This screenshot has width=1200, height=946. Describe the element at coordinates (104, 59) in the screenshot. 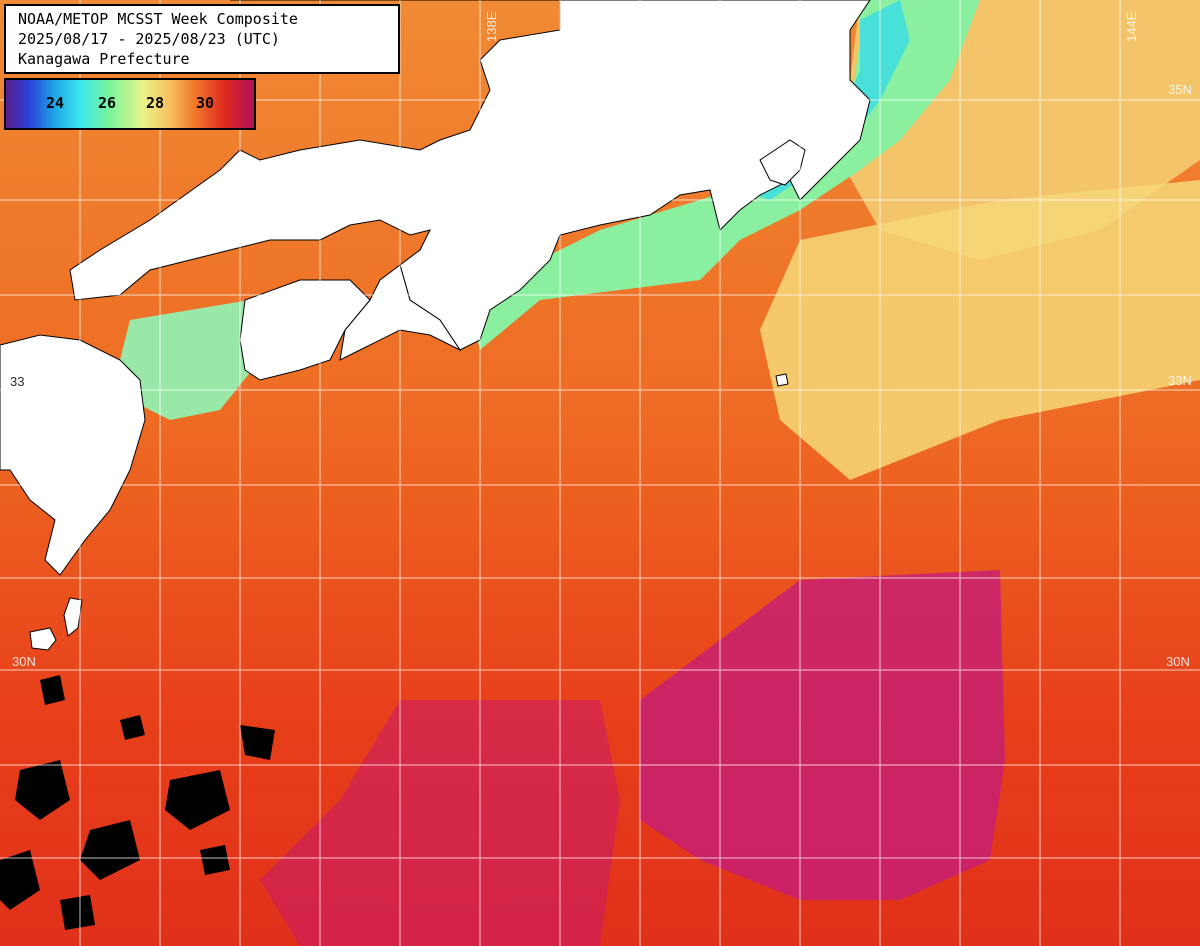

I see `title-line-3: Kanagawa Prefecture` at that location.